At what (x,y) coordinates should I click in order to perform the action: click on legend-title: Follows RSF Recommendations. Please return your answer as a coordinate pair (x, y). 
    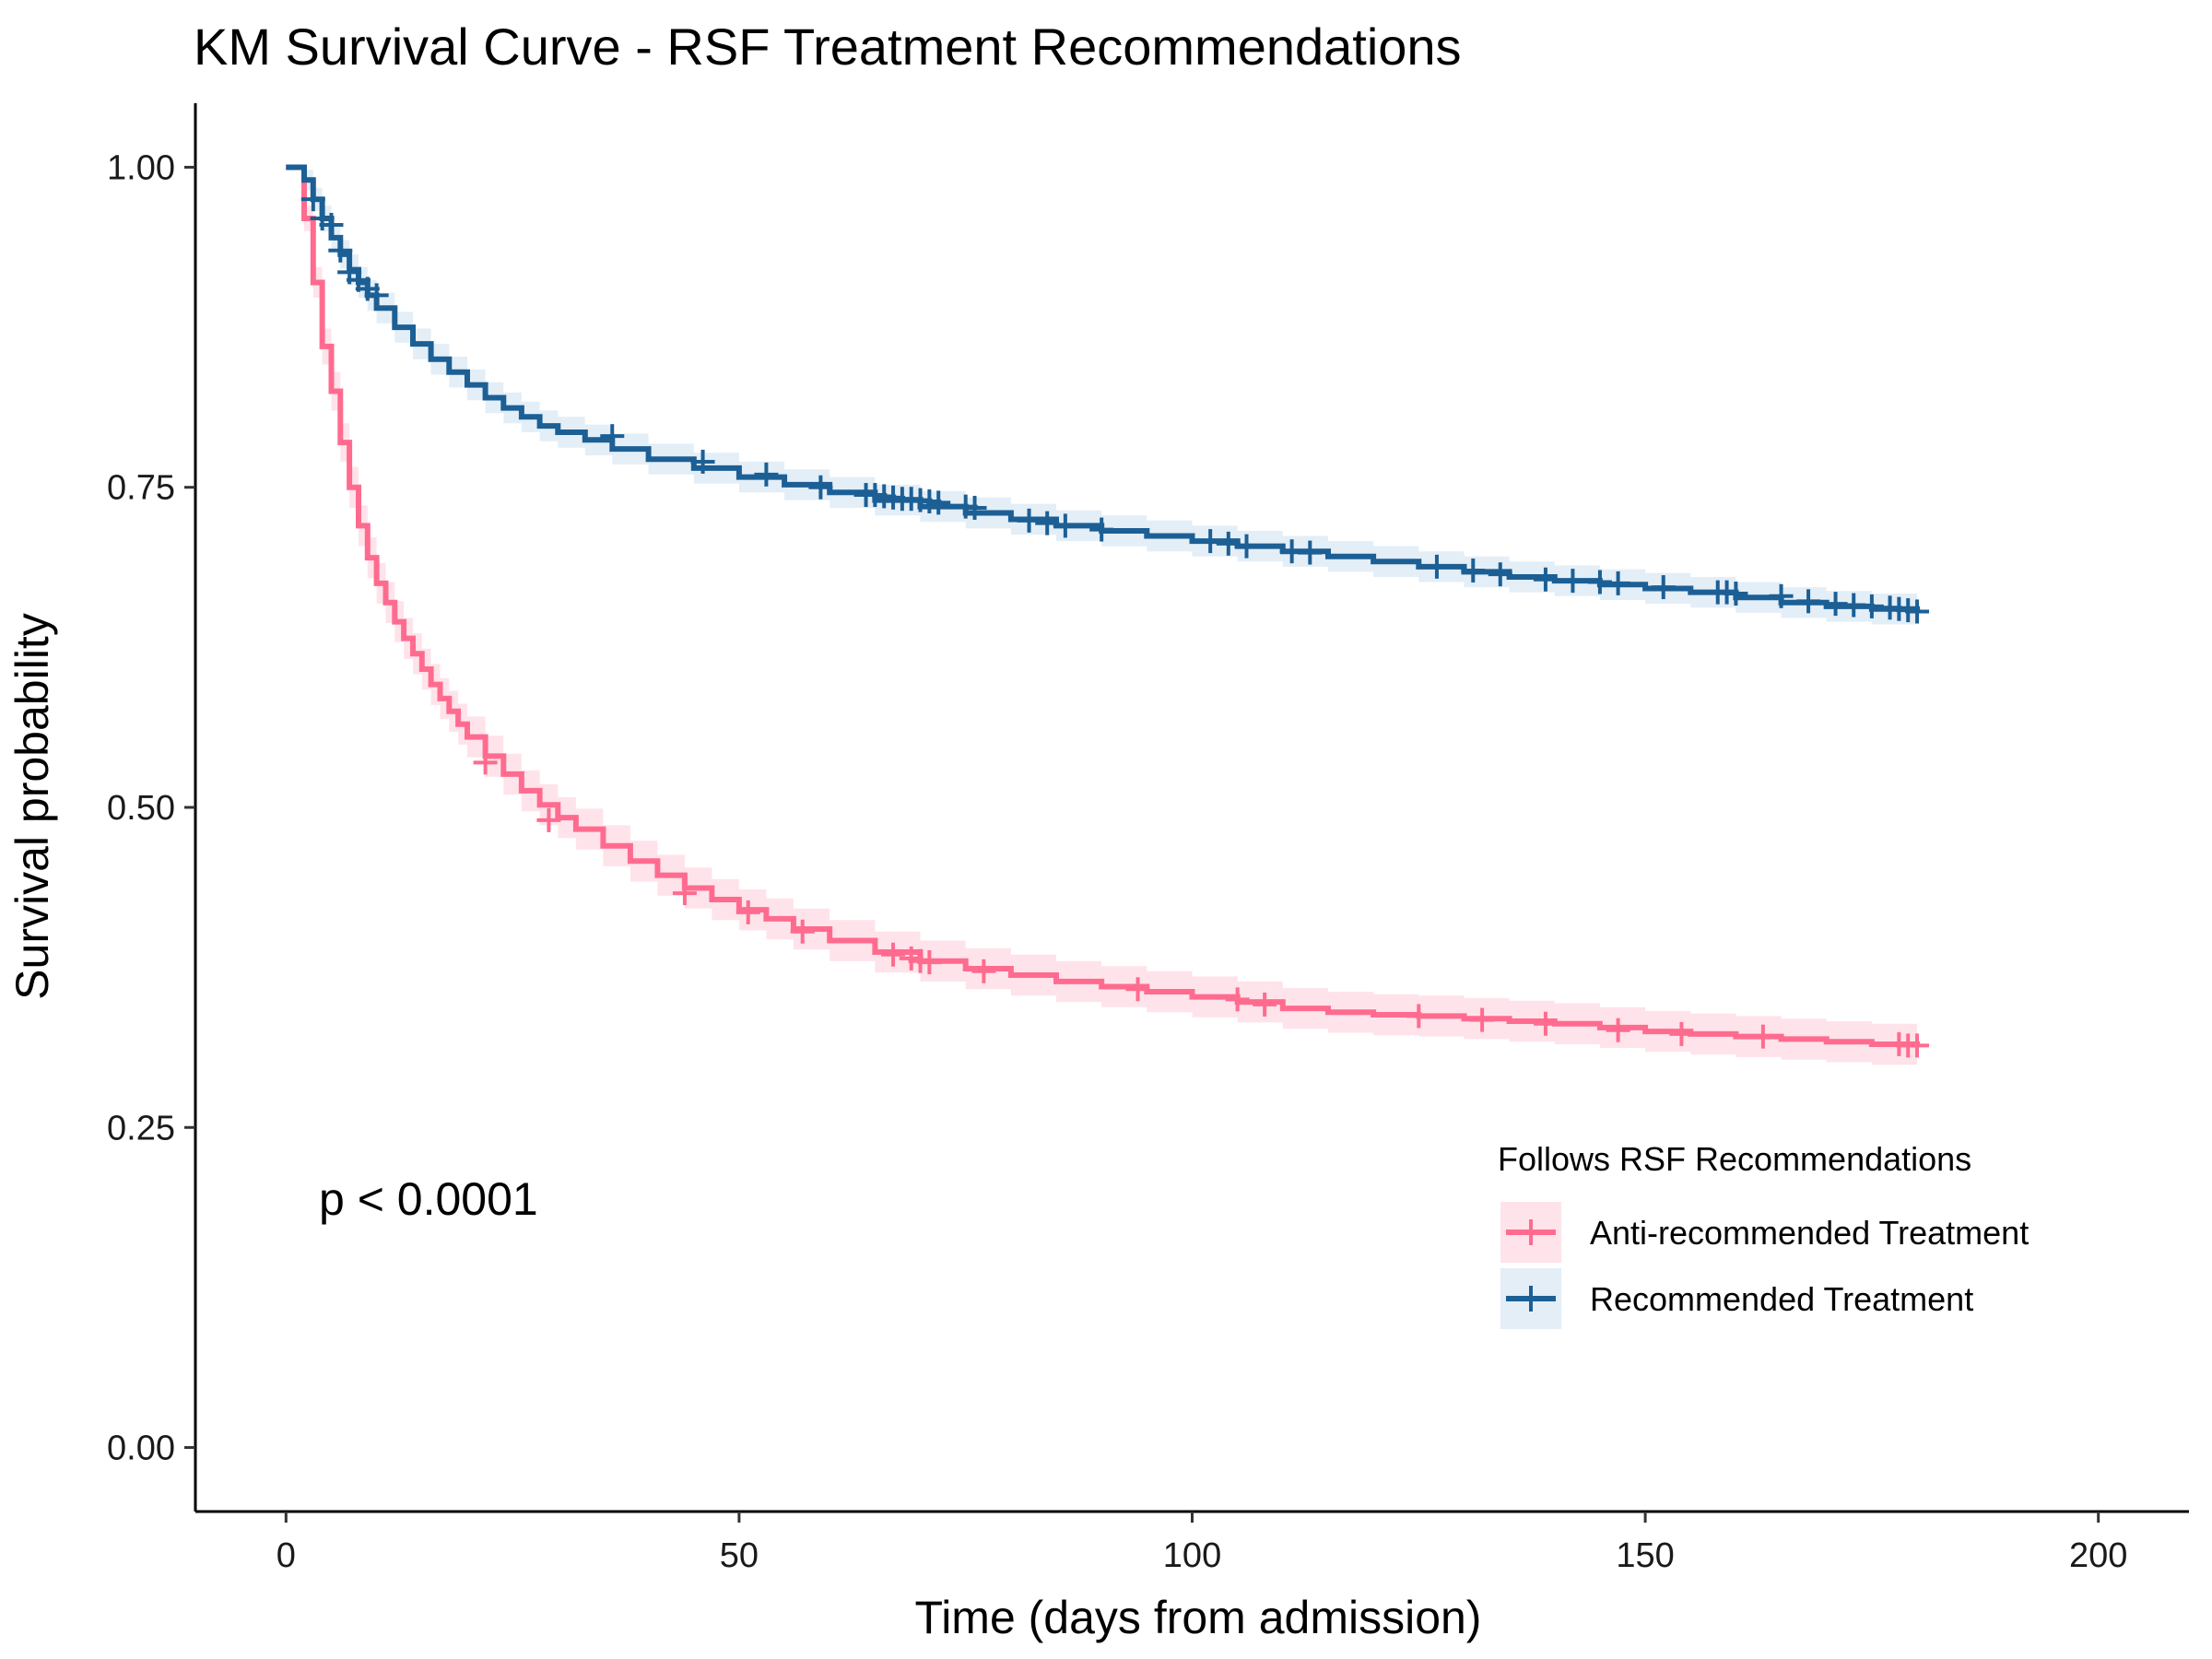
    Looking at the image, I should click on (1734, 1159).